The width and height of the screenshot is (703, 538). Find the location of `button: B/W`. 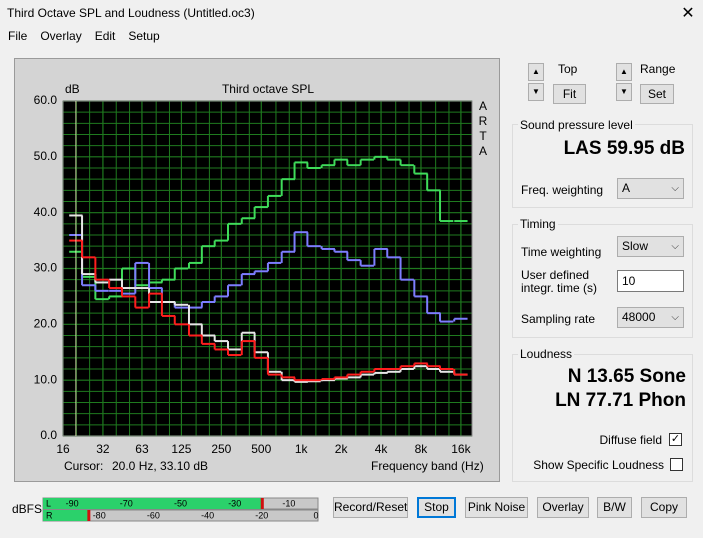

button: B/W is located at coordinates (614, 507).